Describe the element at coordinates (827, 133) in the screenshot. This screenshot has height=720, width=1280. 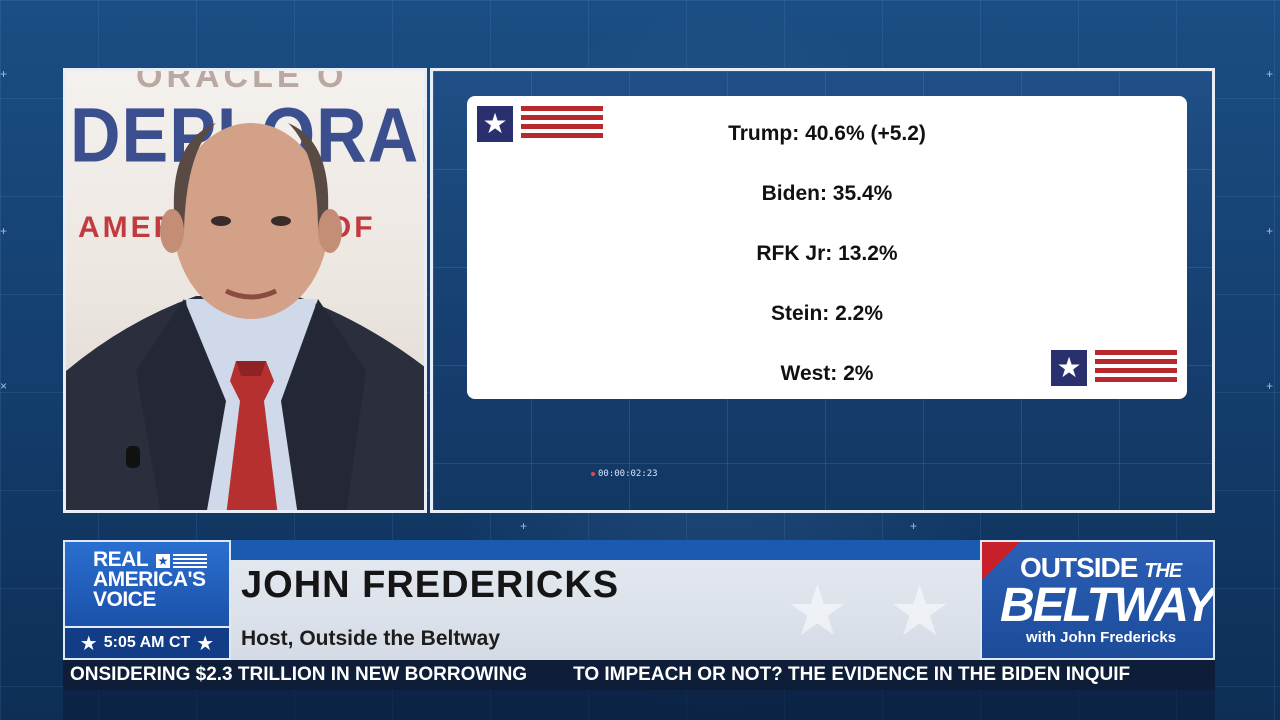
I see `poll-result-trump: Trump: 40.6% (+5.2)` at that location.